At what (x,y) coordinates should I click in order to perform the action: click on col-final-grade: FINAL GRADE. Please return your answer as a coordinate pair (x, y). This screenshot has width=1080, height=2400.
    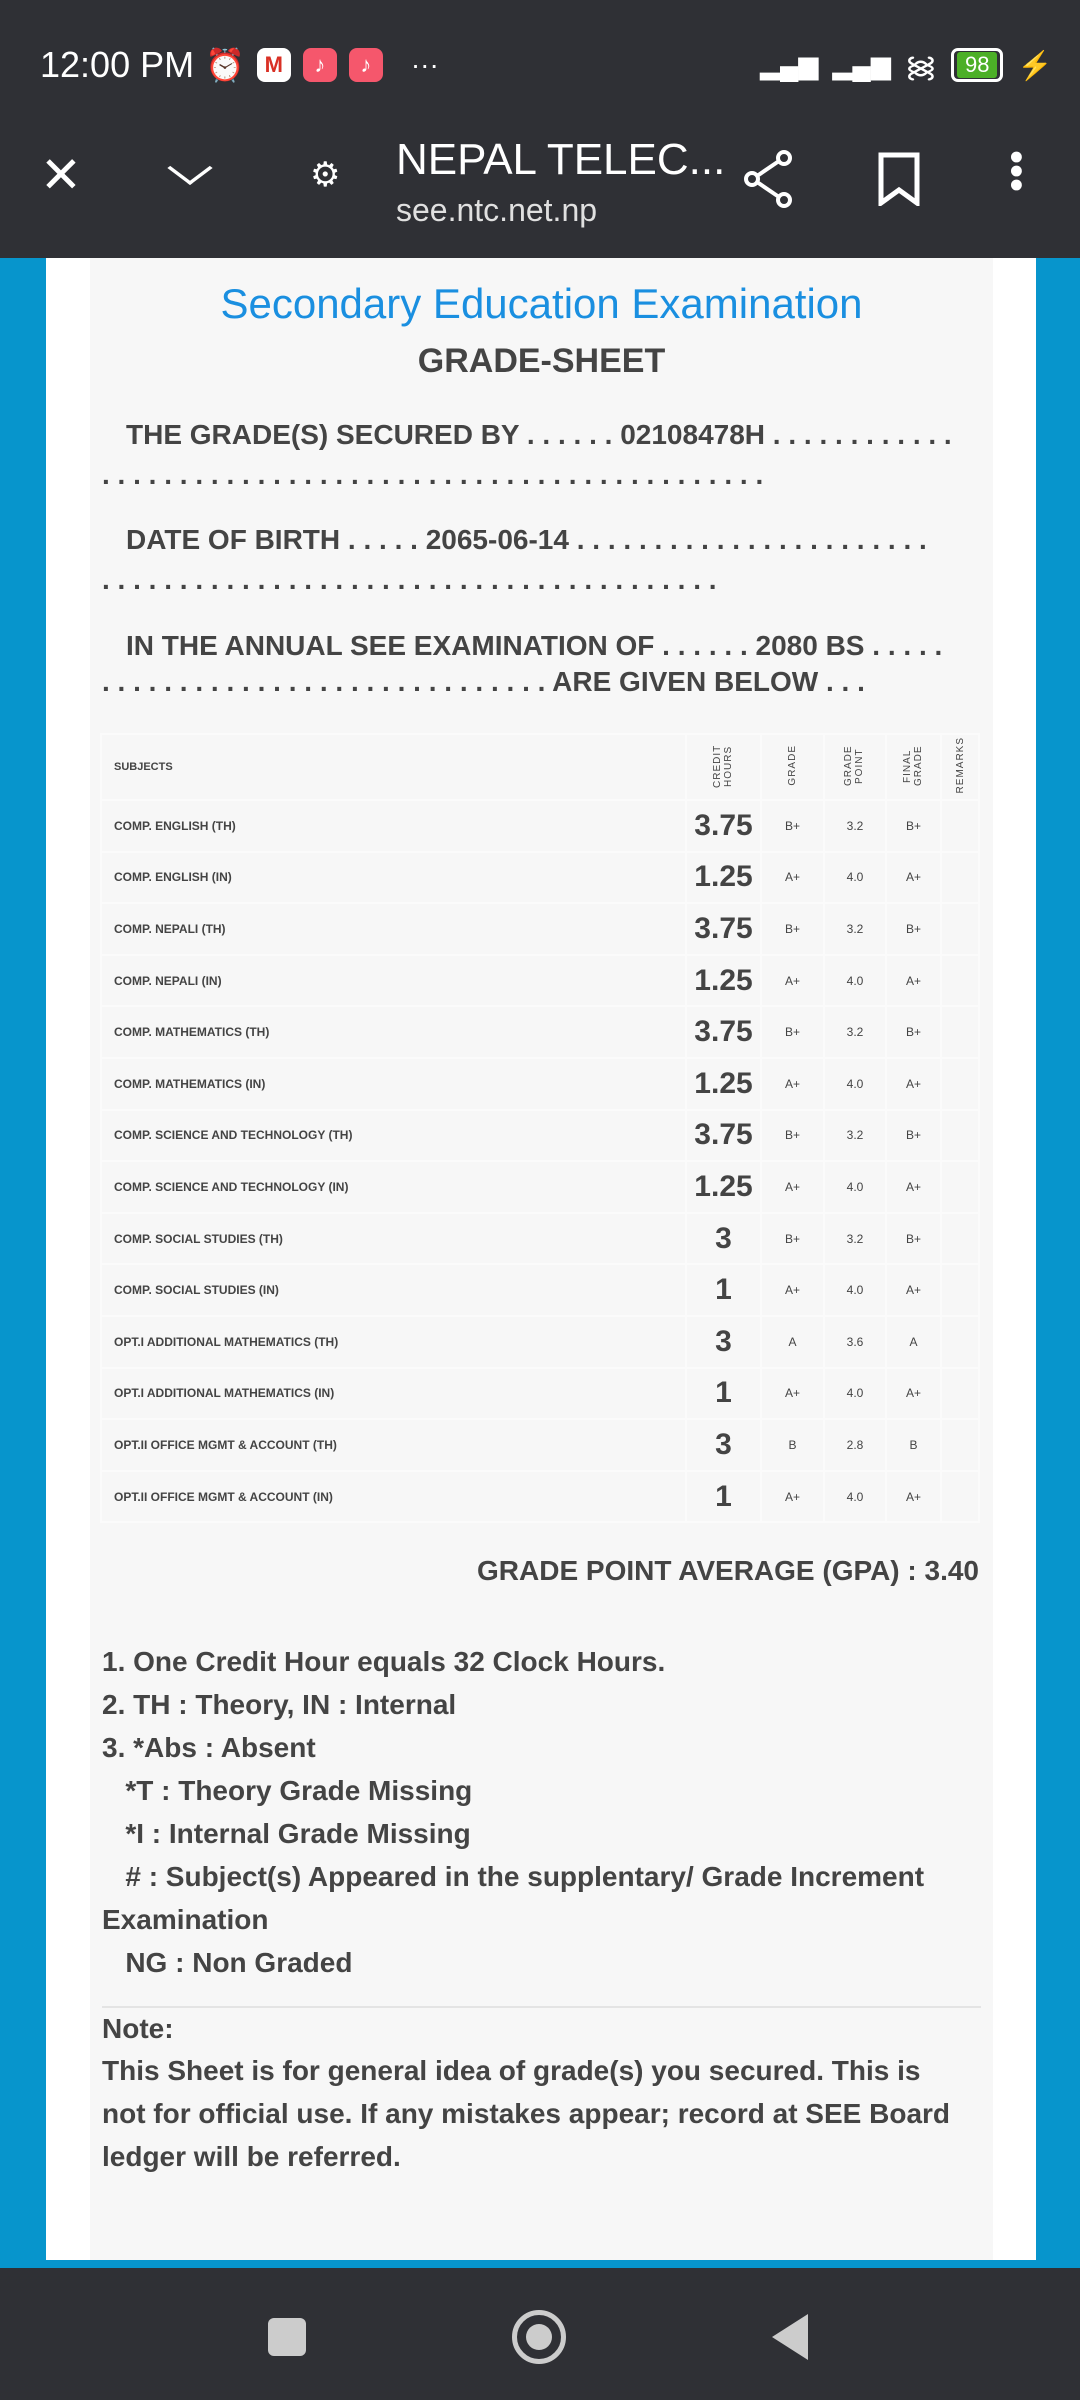
    Looking at the image, I should click on (912, 765).